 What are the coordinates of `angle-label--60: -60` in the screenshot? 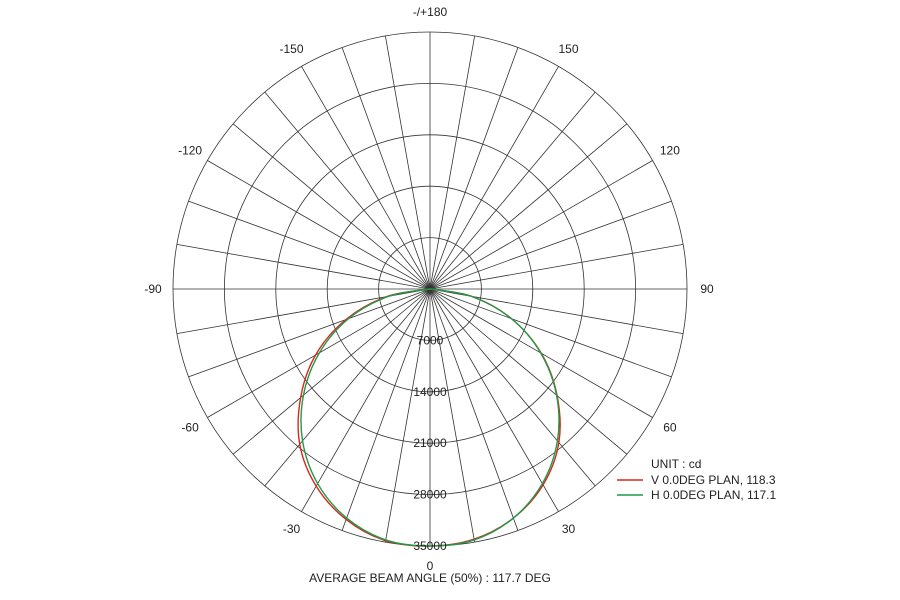 It's located at (190, 428).